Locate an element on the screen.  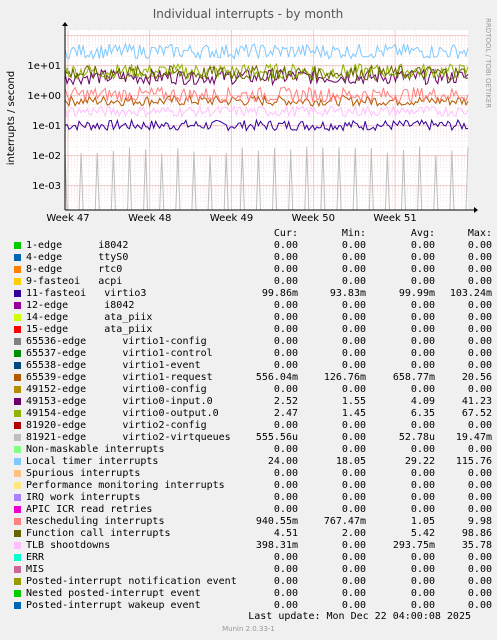
legend-series-name: Rescheduling interrupts is located at coordinates (95, 521).